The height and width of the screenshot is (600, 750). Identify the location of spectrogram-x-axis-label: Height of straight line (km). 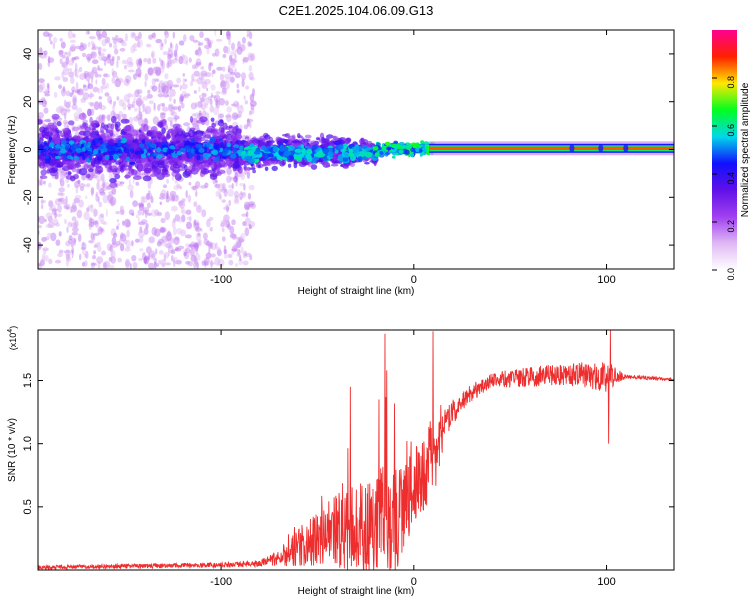
(356, 291).